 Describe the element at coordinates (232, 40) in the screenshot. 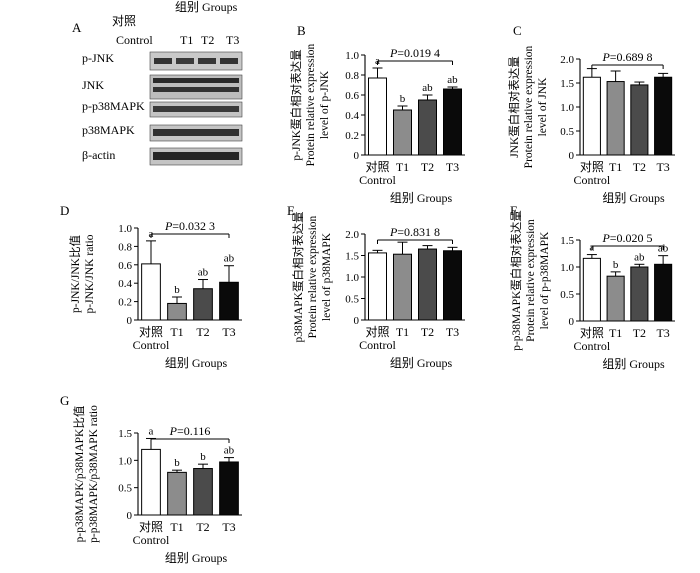

I see `blot-col-label-t3: T3` at that location.